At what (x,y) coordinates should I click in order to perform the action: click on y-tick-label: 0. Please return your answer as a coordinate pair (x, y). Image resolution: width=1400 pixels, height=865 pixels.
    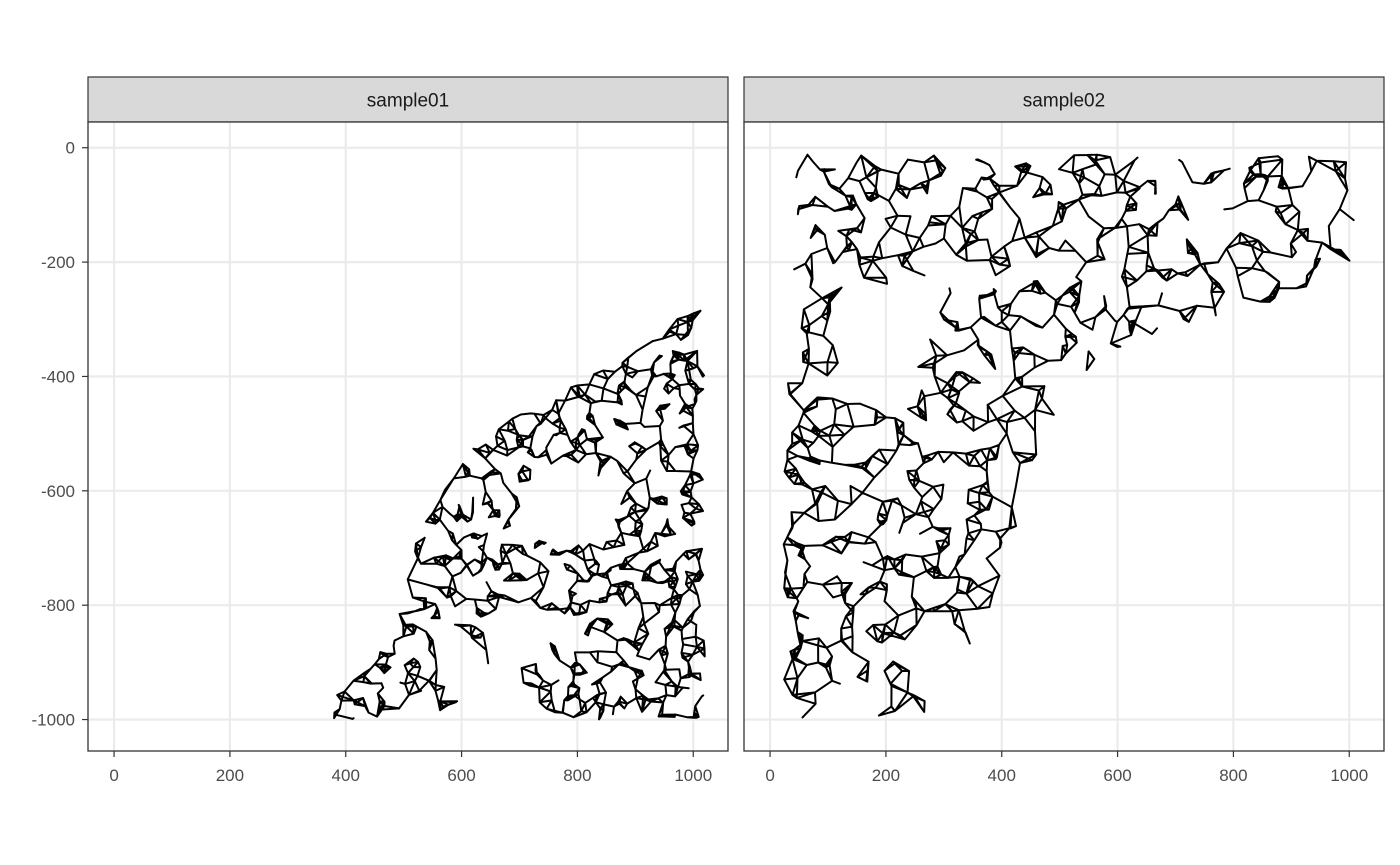
    Looking at the image, I should click on (70, 148).